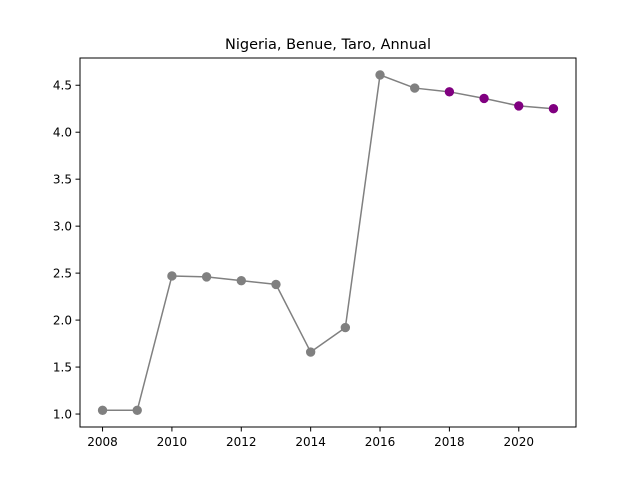 This screenshot has height=480, width=640. What do you see at coordinates (62, 320) in the screenshot?
I see `y-tick-label-2.0: 2.0` at bounding box center [62, 320].